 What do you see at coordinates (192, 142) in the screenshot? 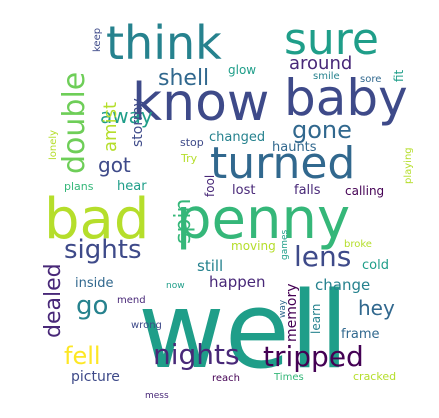
I see `word-stop: stop` at bounding box center [192, 142].